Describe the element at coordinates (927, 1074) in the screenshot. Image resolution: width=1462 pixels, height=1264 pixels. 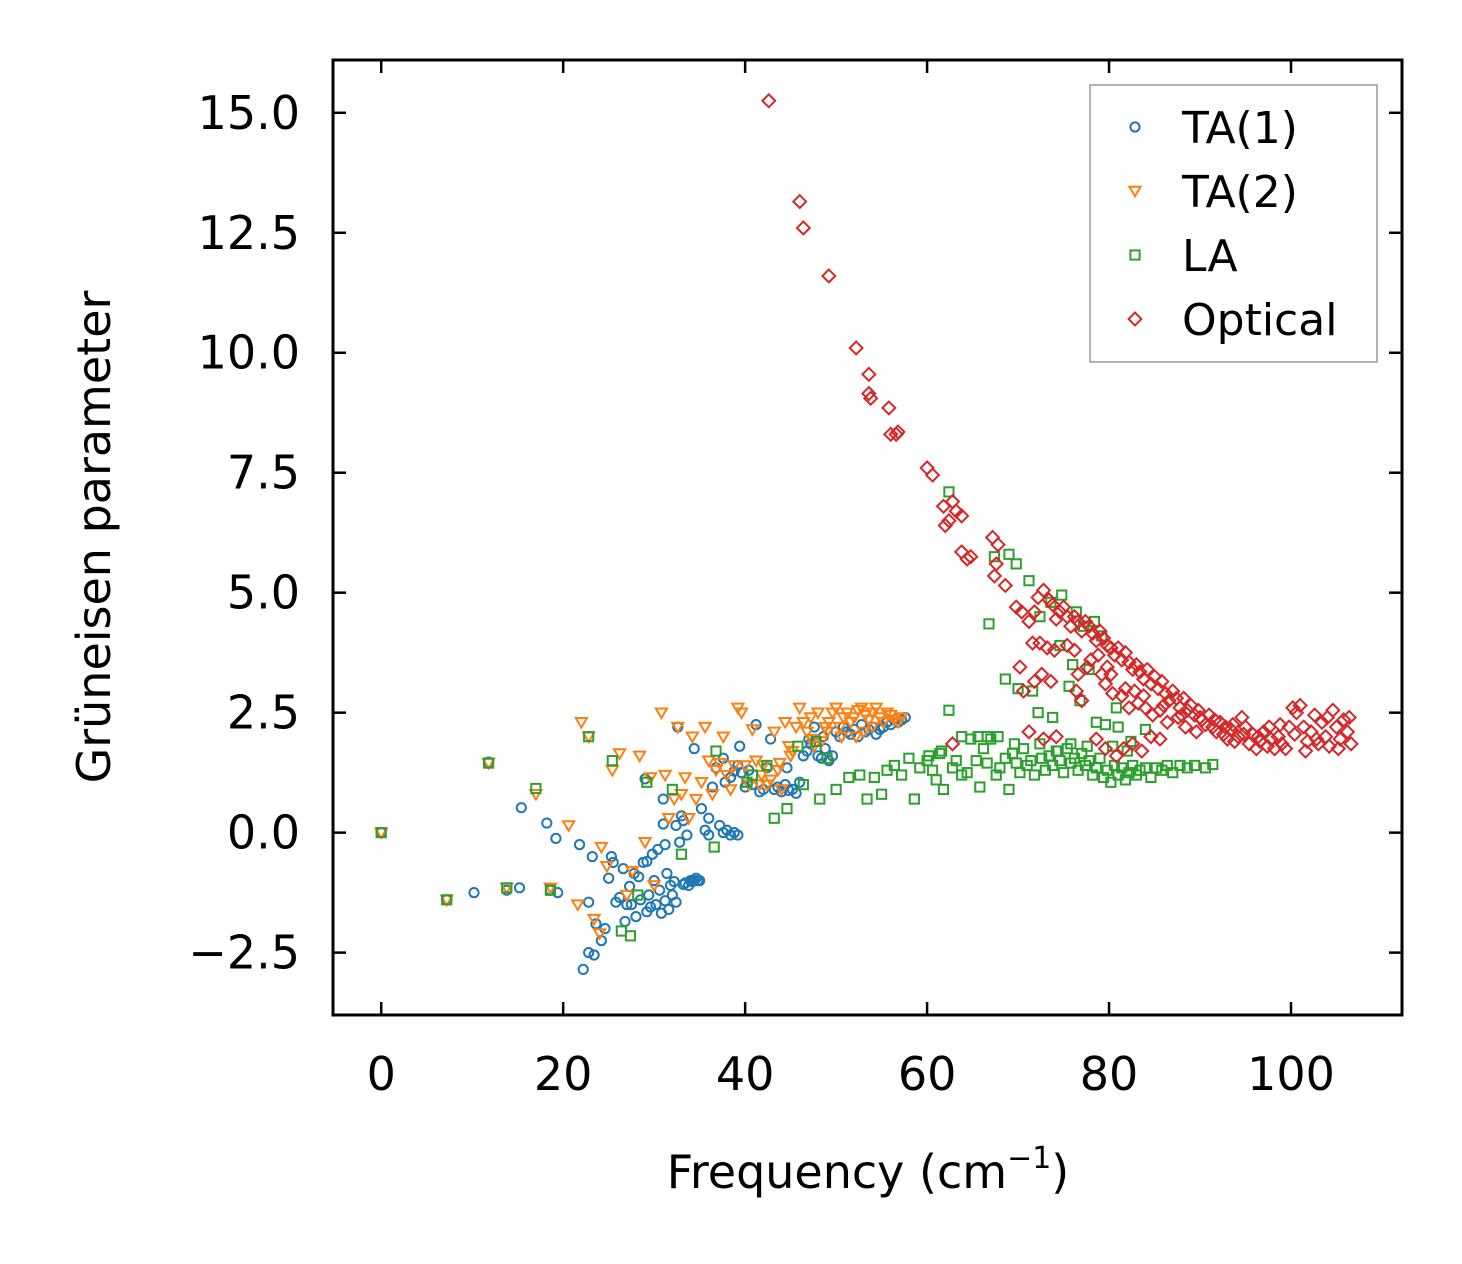
I see `x-tick-label: 60` at that location.